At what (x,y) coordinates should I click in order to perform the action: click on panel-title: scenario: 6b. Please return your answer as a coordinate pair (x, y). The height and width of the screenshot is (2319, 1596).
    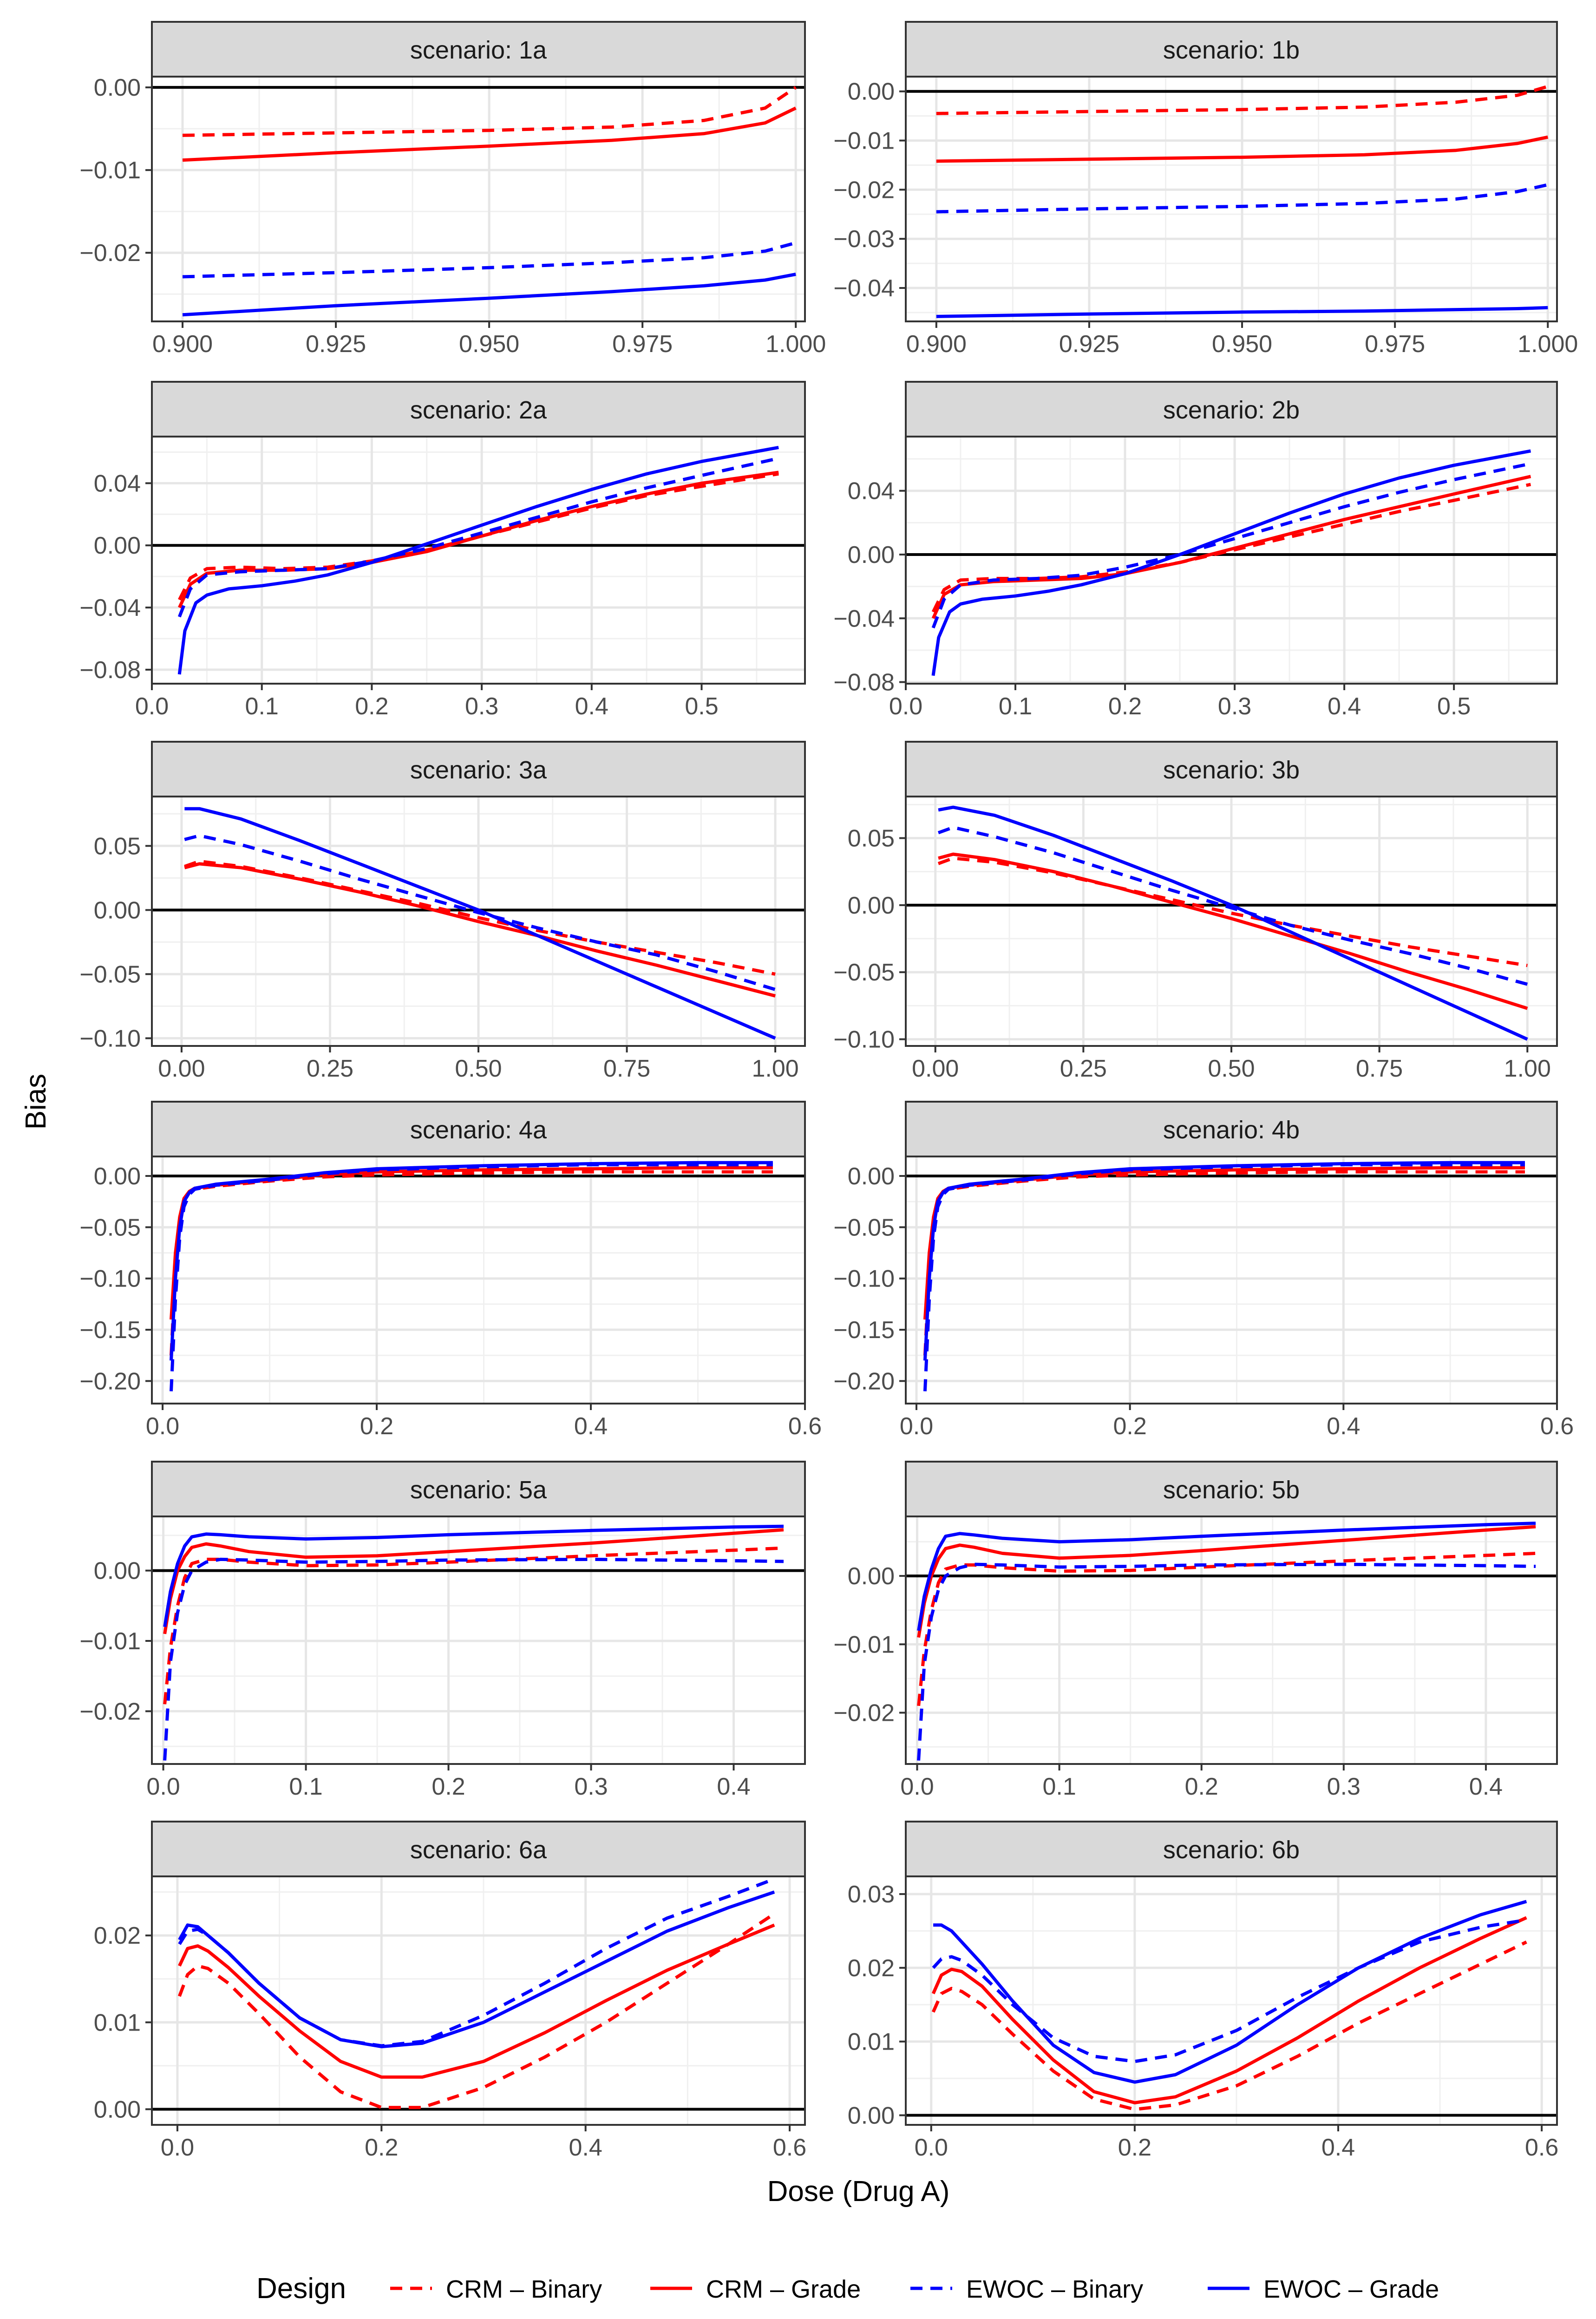
    Looking at the image, I should click on (1231, 1850).